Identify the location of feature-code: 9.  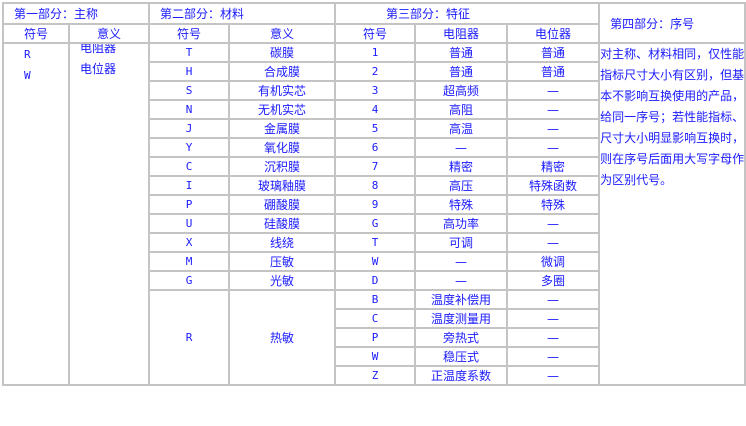
(375, 204).